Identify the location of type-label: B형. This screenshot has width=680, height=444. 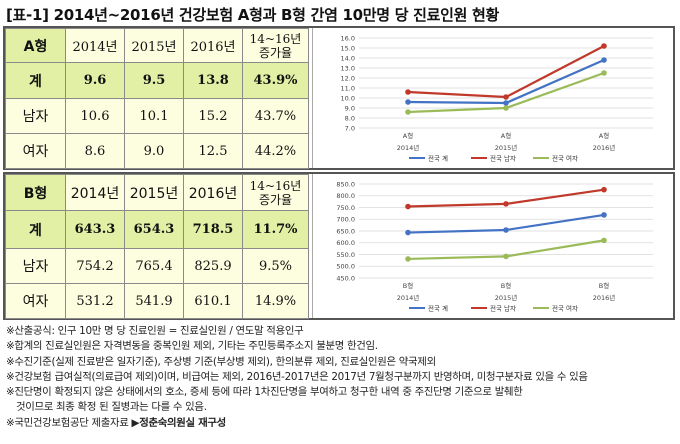
(35, 192).